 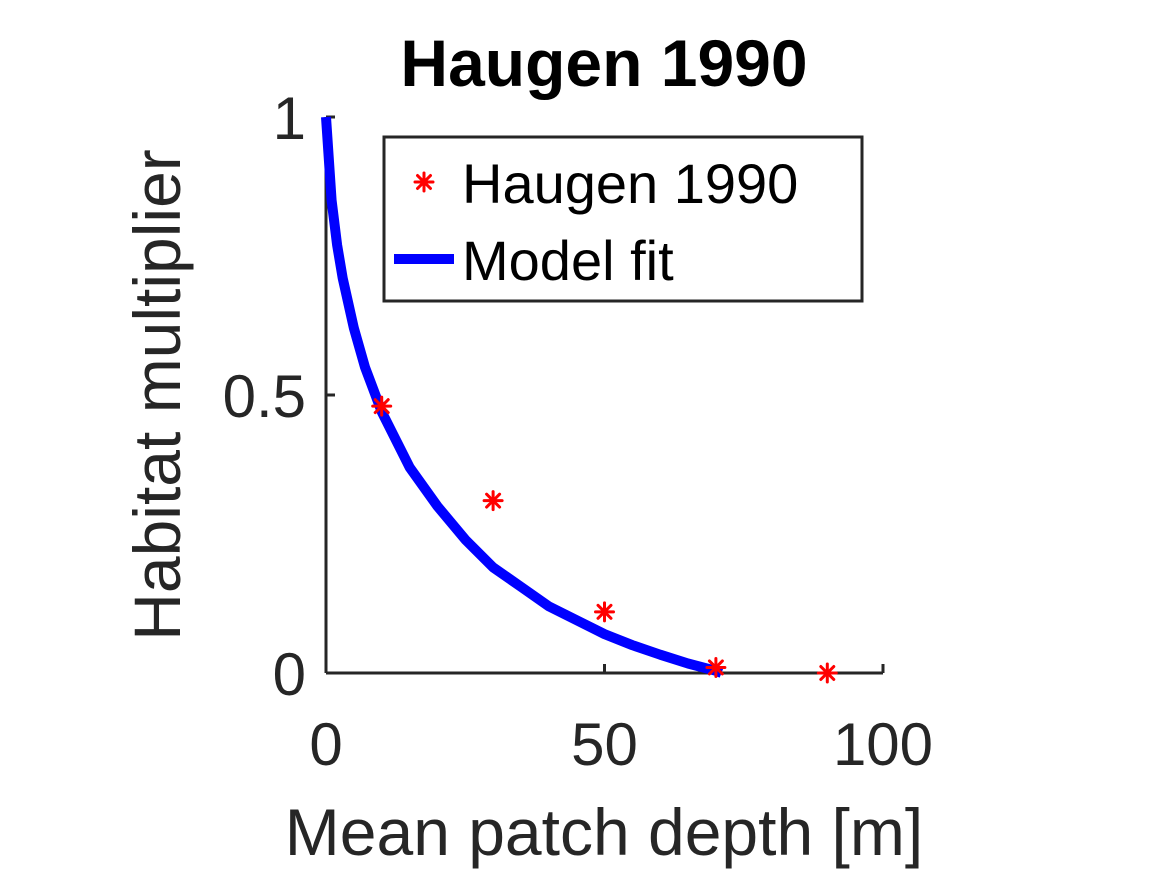 I want to click on legend: Haugen 1990 Model fit, so click(x=623, y=219).